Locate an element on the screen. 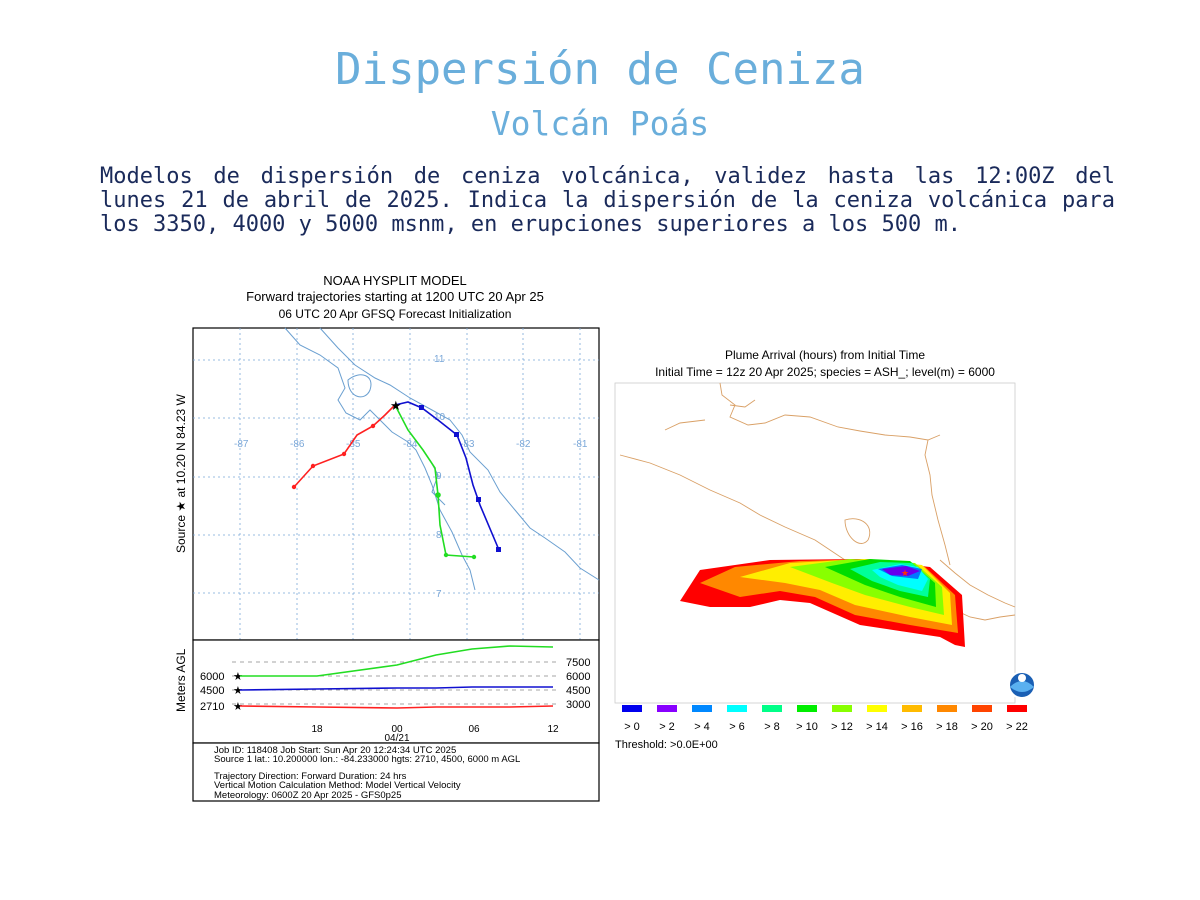 This screenshot has height=900, width=1200. time-label: 18 is located at coordinates (317, 729).